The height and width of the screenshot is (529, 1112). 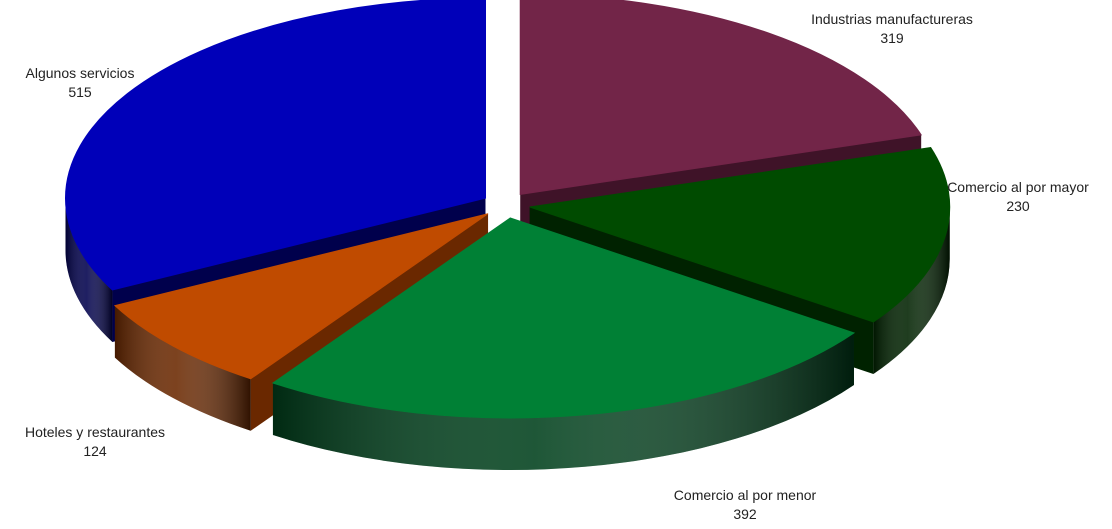 What do you see at coordinates (563, 401) in the screenshot?
I see `slice-side-shade-comercio-al-por-menor` at bounding box center [563, 401].